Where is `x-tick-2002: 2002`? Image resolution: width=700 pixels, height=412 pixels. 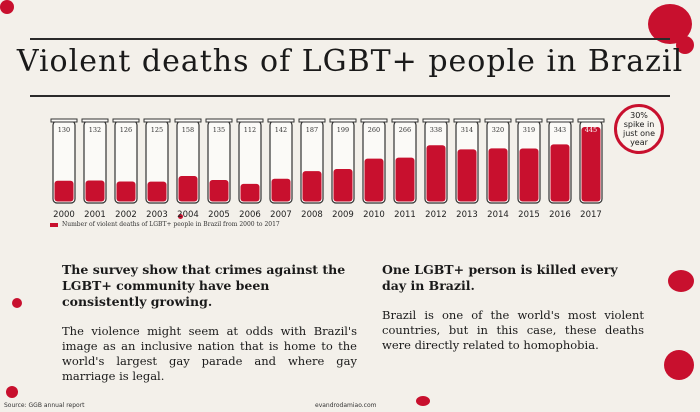
x-tick-2002: 2002 is located at coordinates (126, 215).